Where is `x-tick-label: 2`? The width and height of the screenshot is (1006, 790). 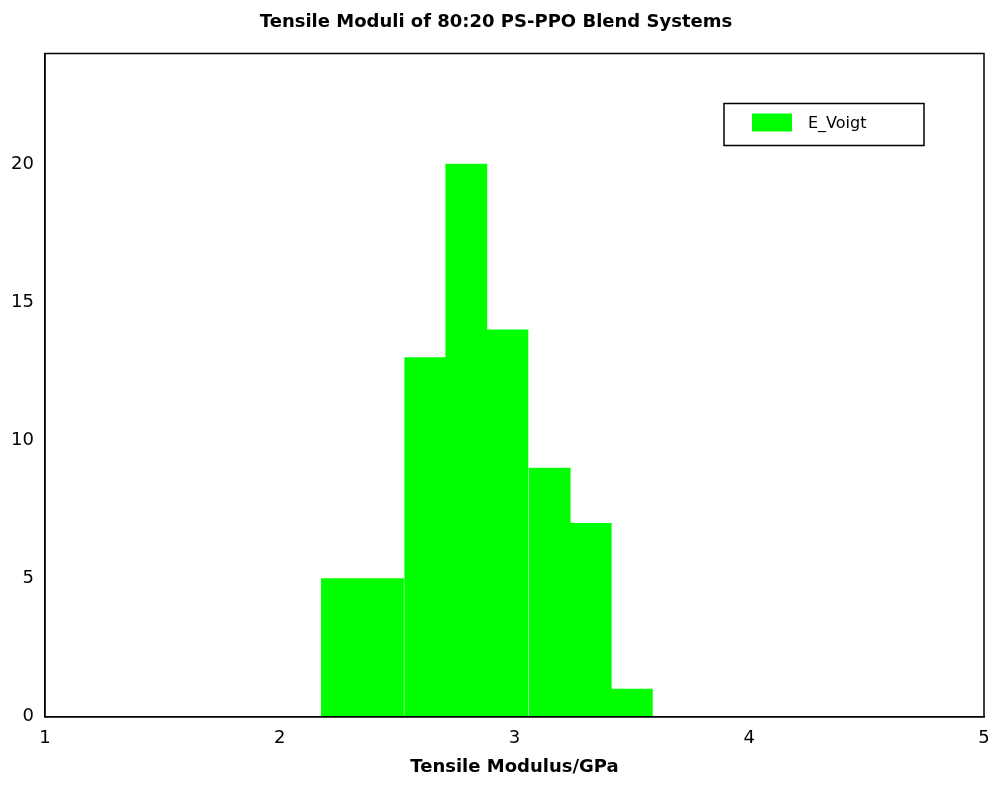 x-tick-label: 2 is located at coordinates (279, 737).